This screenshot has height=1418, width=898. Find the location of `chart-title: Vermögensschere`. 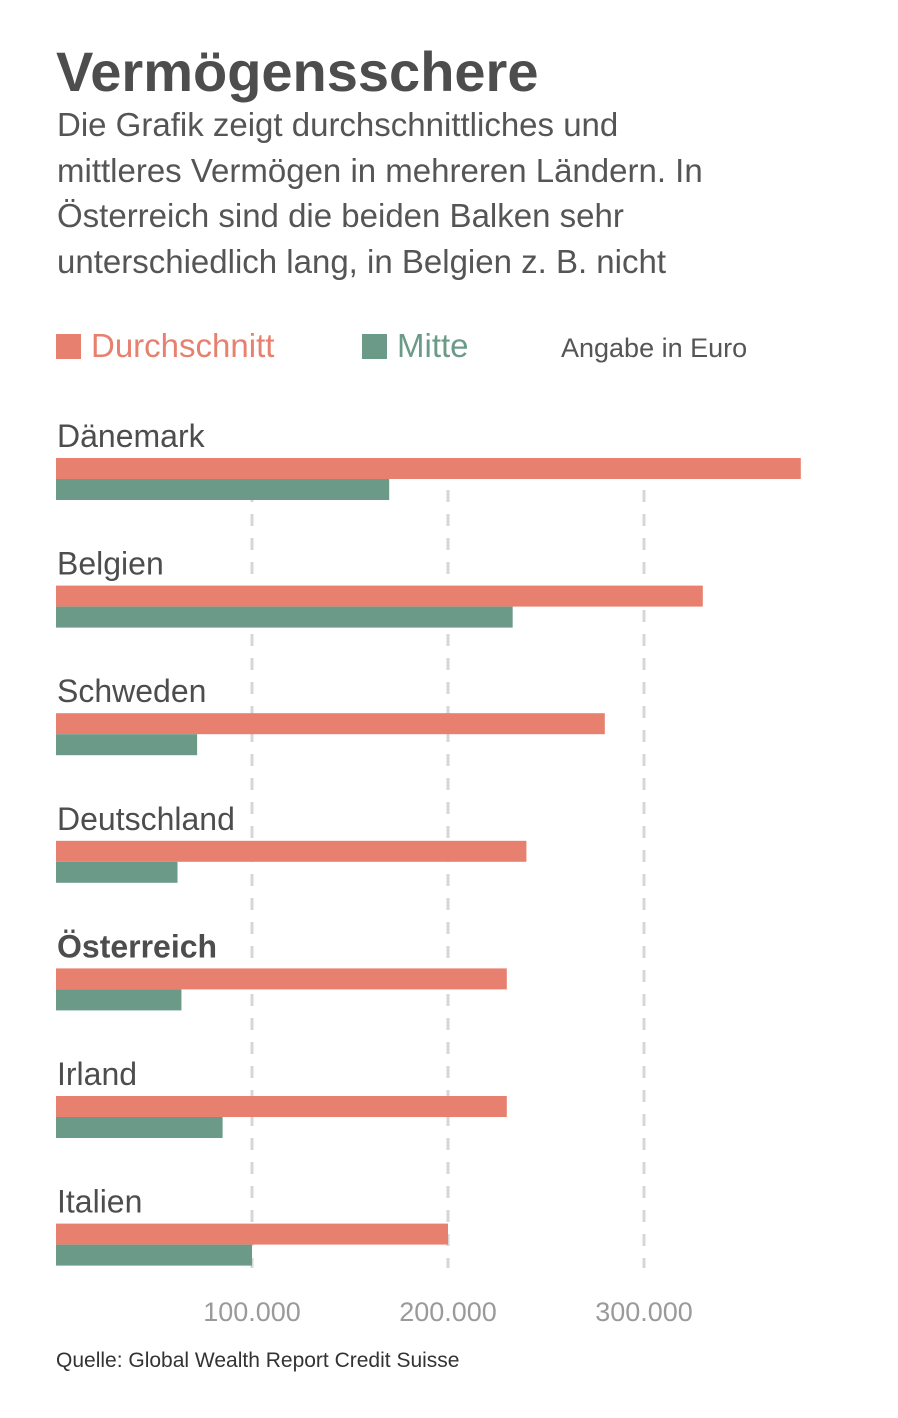

chart-title: Vermögensschere is located at coordinates (297, 71).